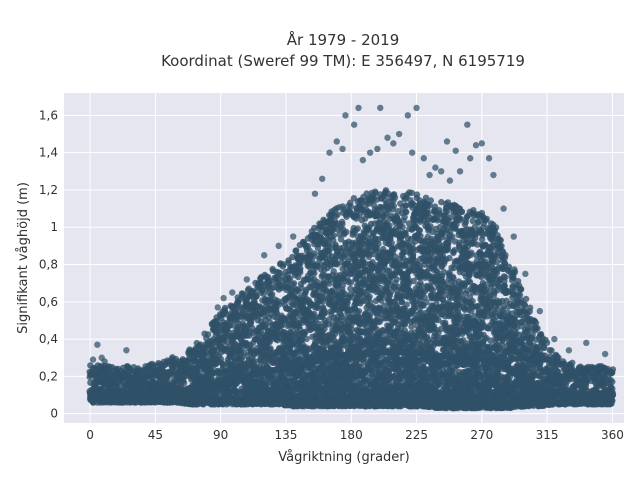 The width and height of the screenshot is (640, 480). Describe the element at coordinates (343, 39) in the screenshot. I see `chart-title-line1: År 1979 - 2019` at that location.